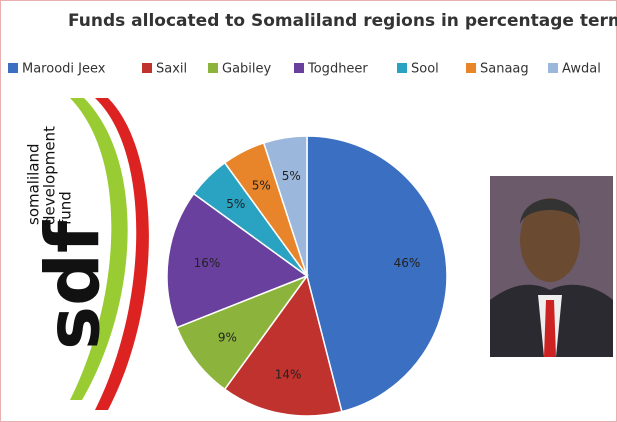 The width and height of the screenshot is (617, 422). What do you see at coordinates (425, 69) in the screenshot?
I see `legend-label: Sool` at bounding box center [425, 69].